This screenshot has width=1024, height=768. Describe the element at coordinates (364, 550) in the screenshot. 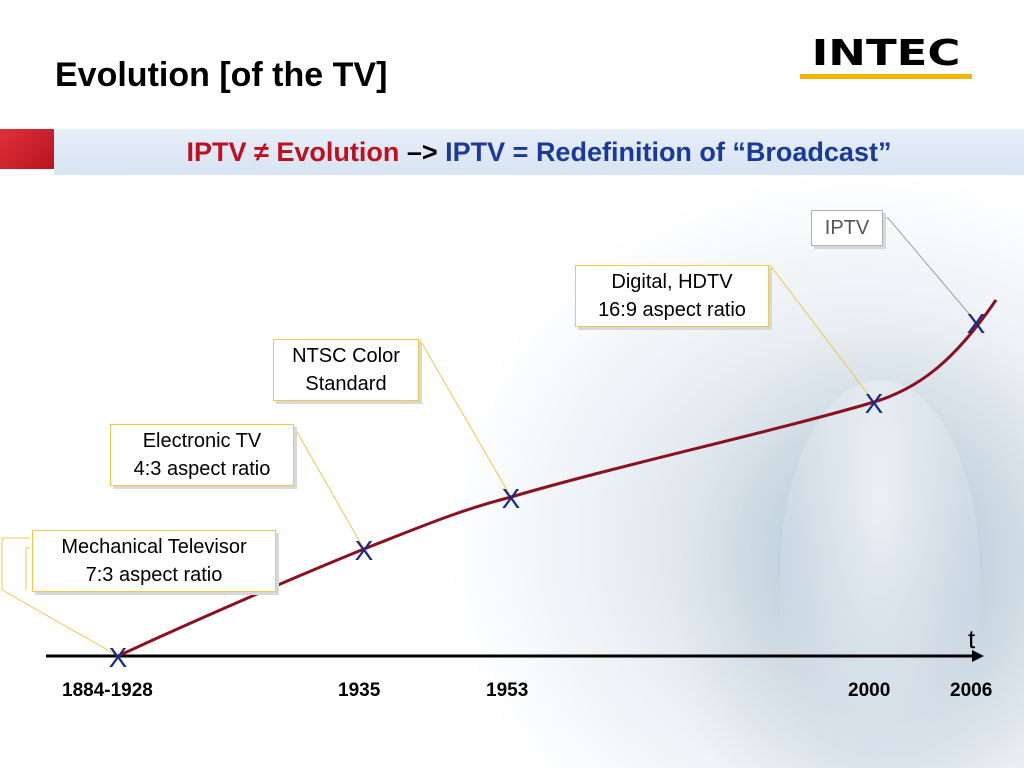

I see `marker-electronic-icon: X` at that location.